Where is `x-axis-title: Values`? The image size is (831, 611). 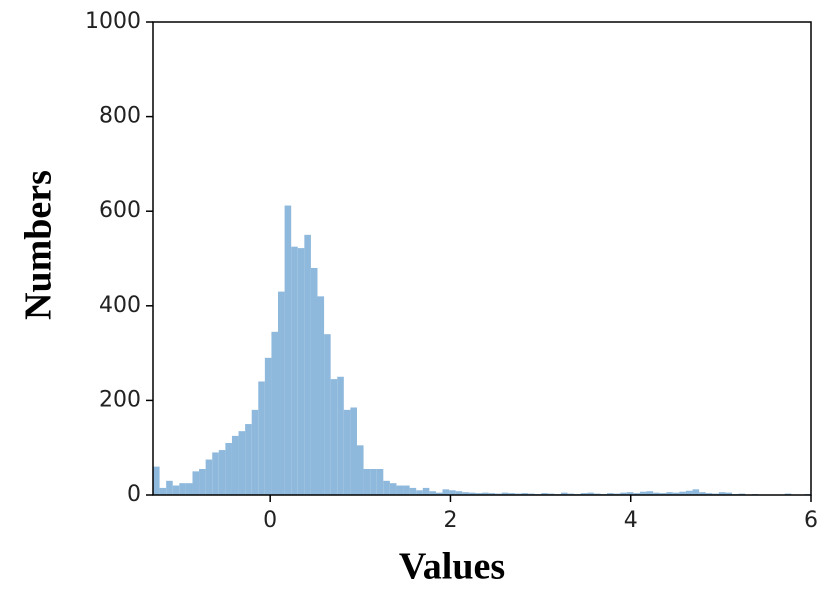
x-axis-title: Values is located at coordinates (452, 567).